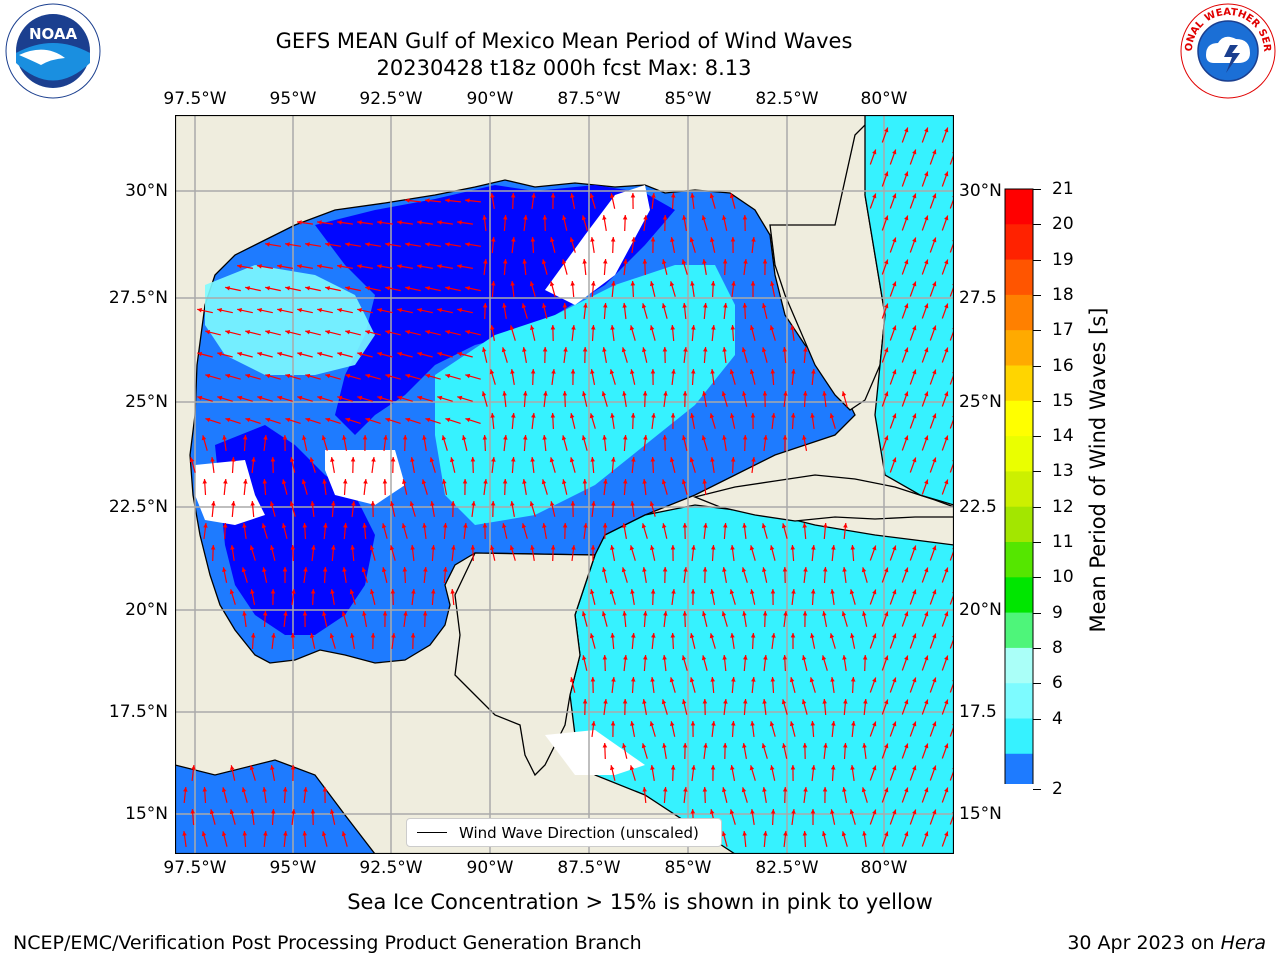  What do you see at coordinates (1243, 943) in the screenshot?
I see `footer-host: Hera` at bounding box center [1243, 943].